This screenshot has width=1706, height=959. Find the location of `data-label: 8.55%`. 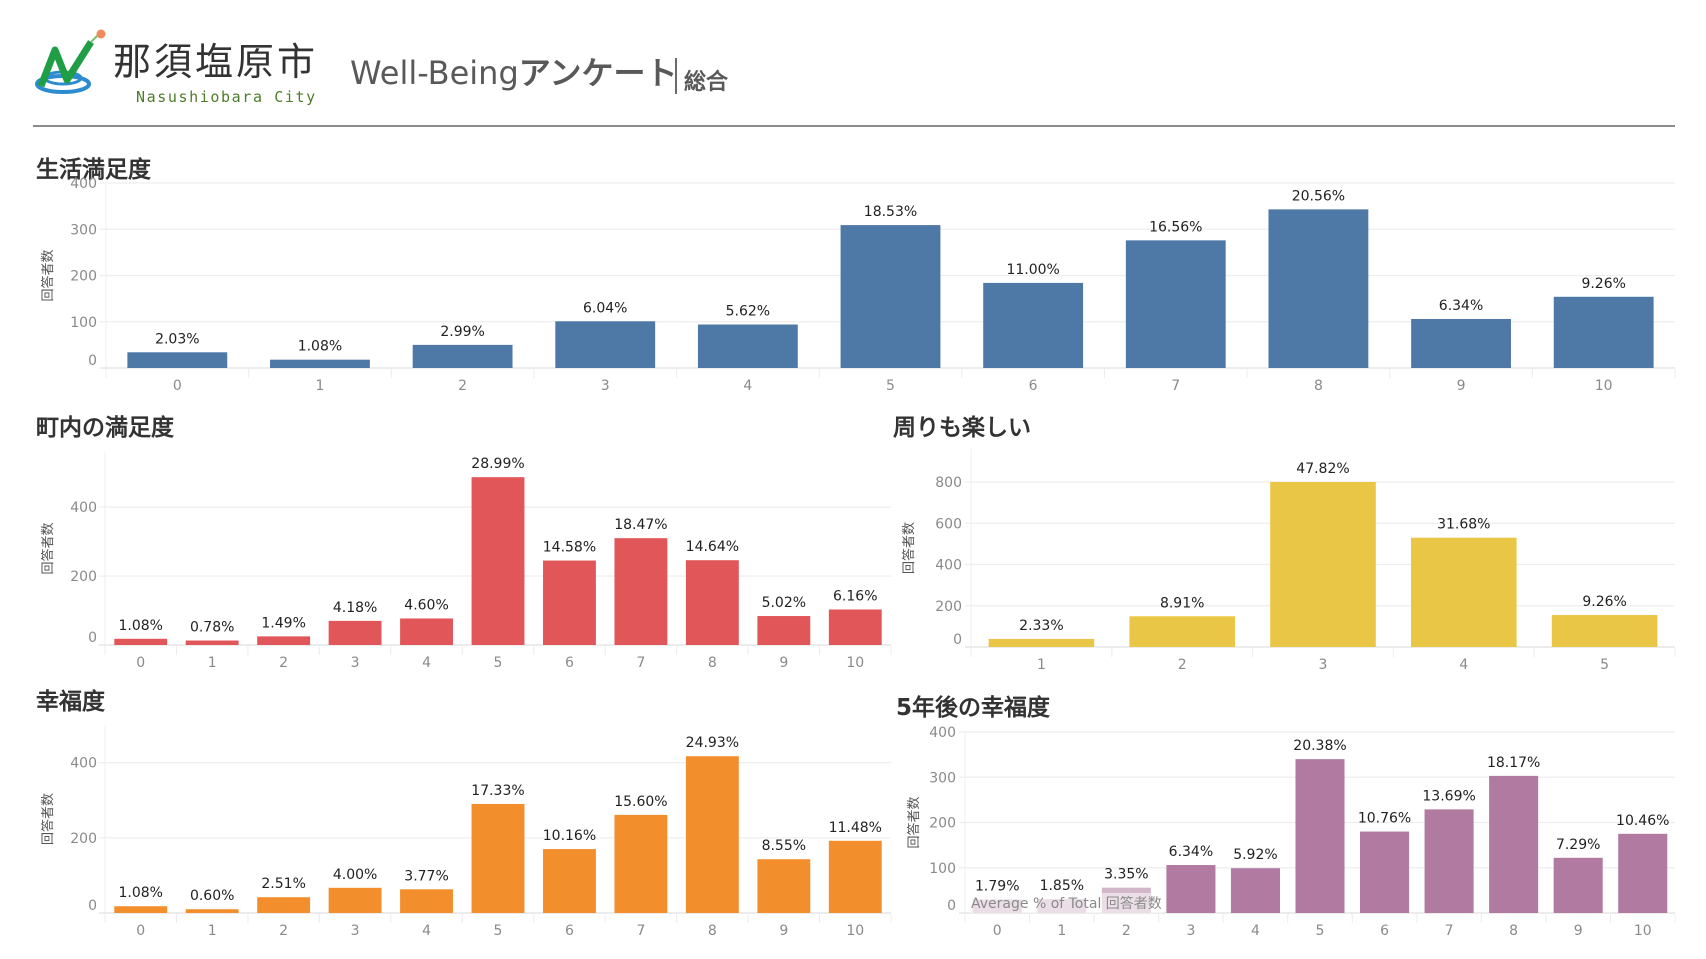

data-label: 8.55% is located at coordinates (784, 846).